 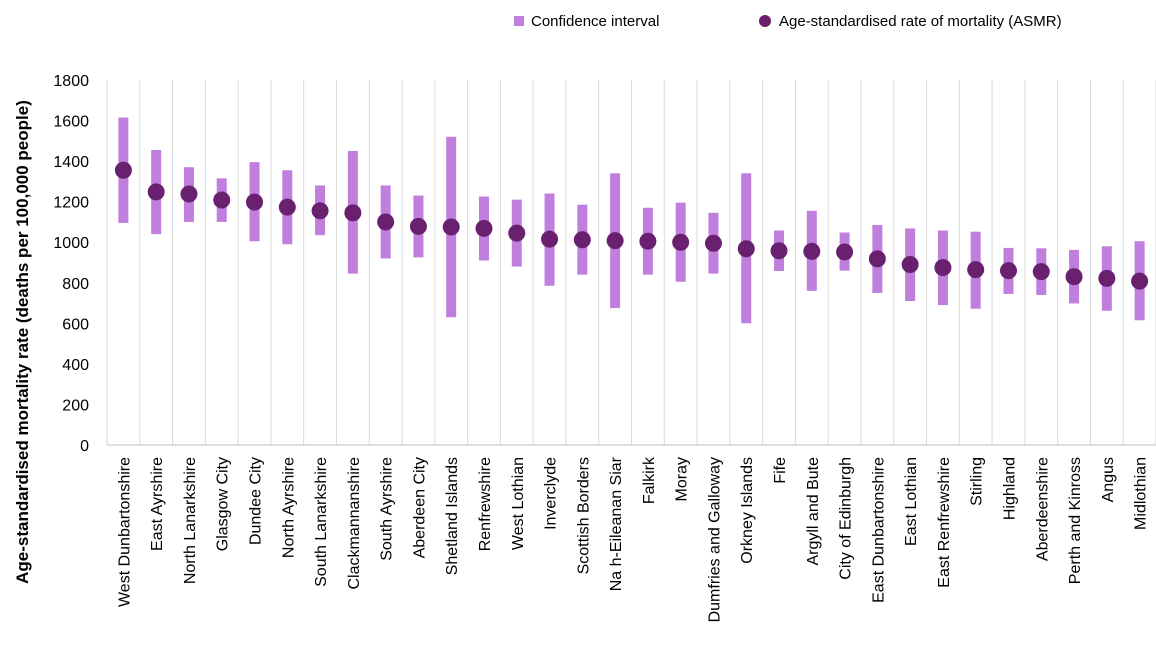 What do you see at coordinates (157, 504) in the screenshot?
I see `x-category-label: East Ayrshire` at bounding box center [157, 504].